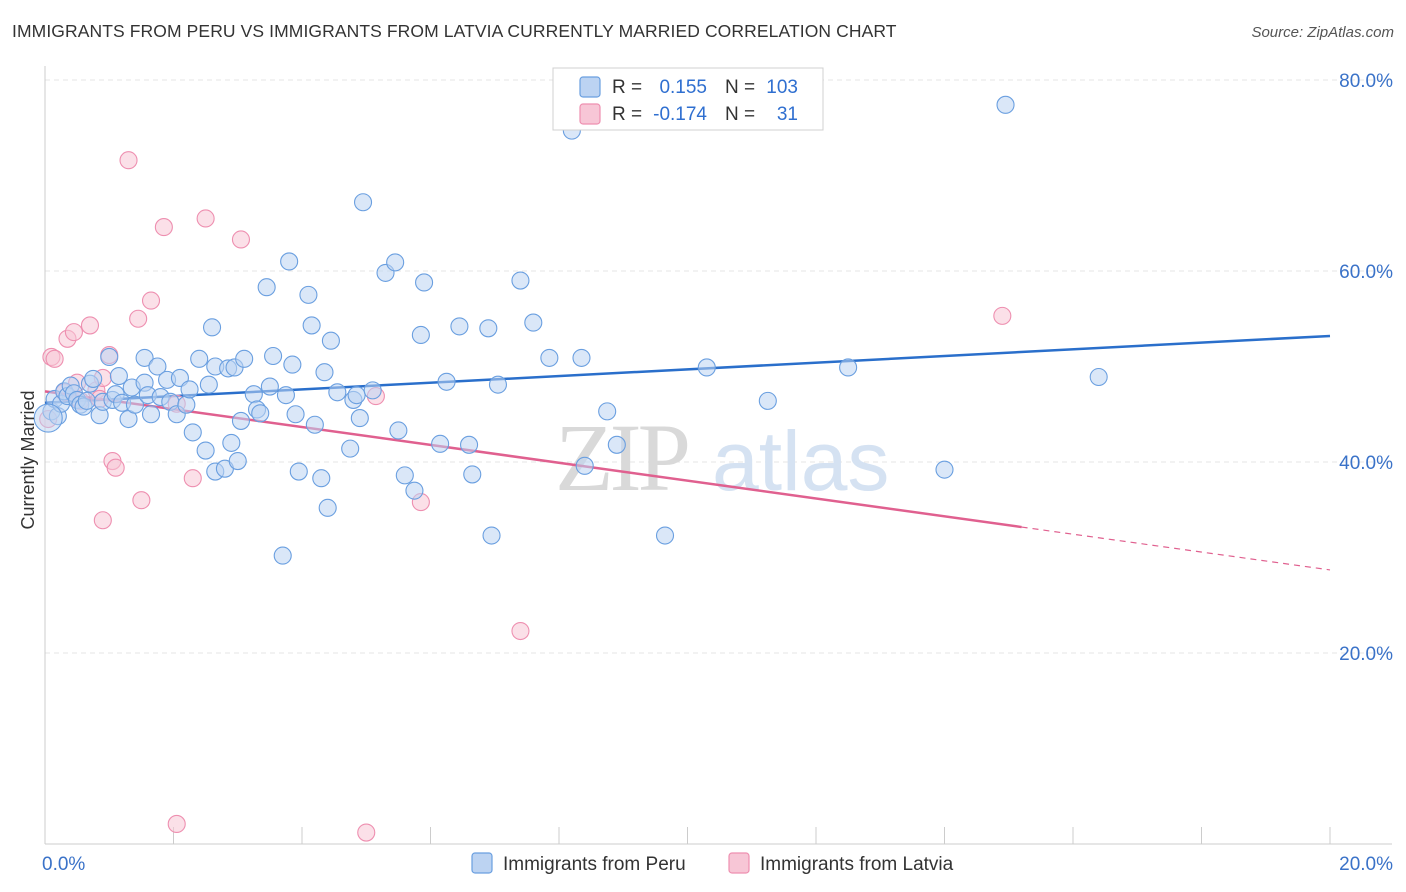  What do you see at coordinates (680, 114) in the screenshot?
I see `legend-r-value-latvia: -0.174` at bounding box center [680, 114].